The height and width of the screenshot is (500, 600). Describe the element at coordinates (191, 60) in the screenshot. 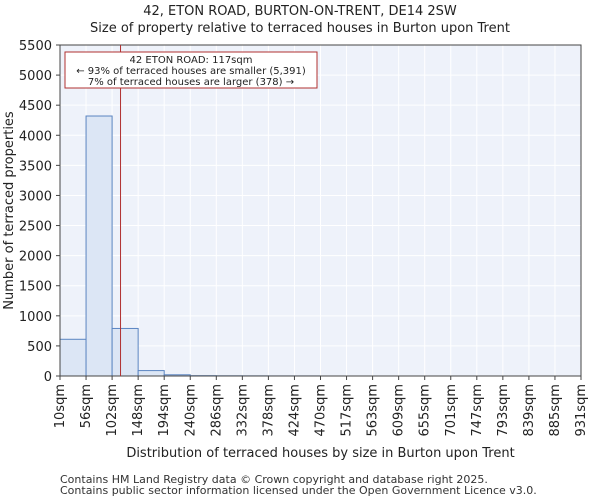

I see `annotation-line-1: 42 ETON ROAD: 117sqm` at that location.